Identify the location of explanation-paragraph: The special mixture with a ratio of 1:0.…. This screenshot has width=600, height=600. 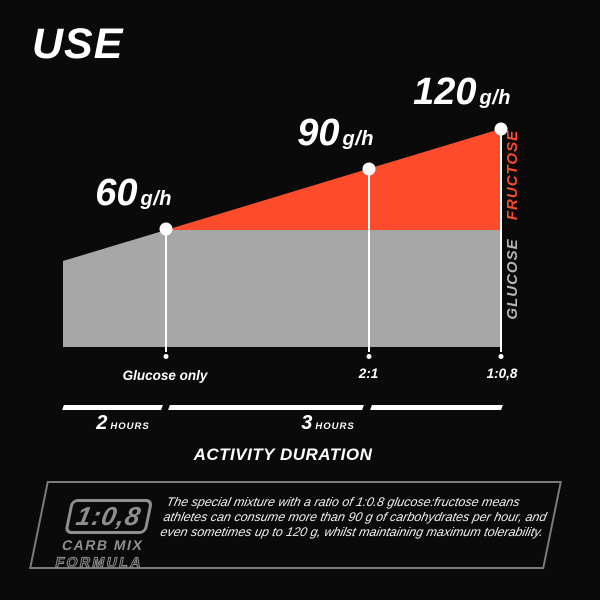
(353, 517).